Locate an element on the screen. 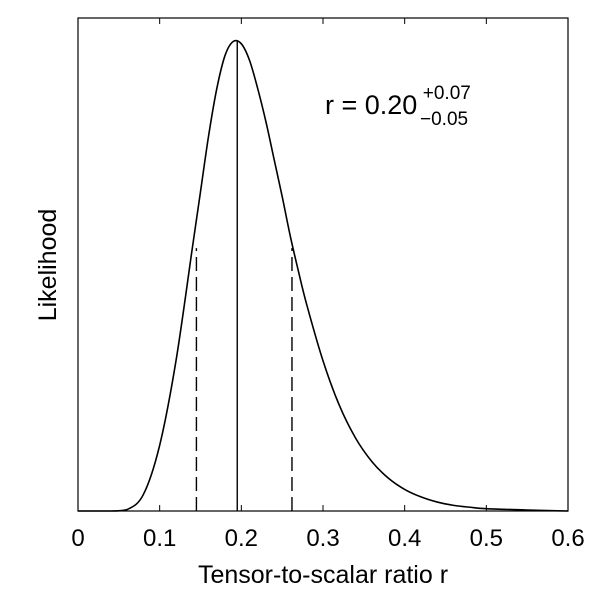 The width and height of the screenshot is (600, 590). annotation-sup: +0.07 is located at coordinates (447, 93).